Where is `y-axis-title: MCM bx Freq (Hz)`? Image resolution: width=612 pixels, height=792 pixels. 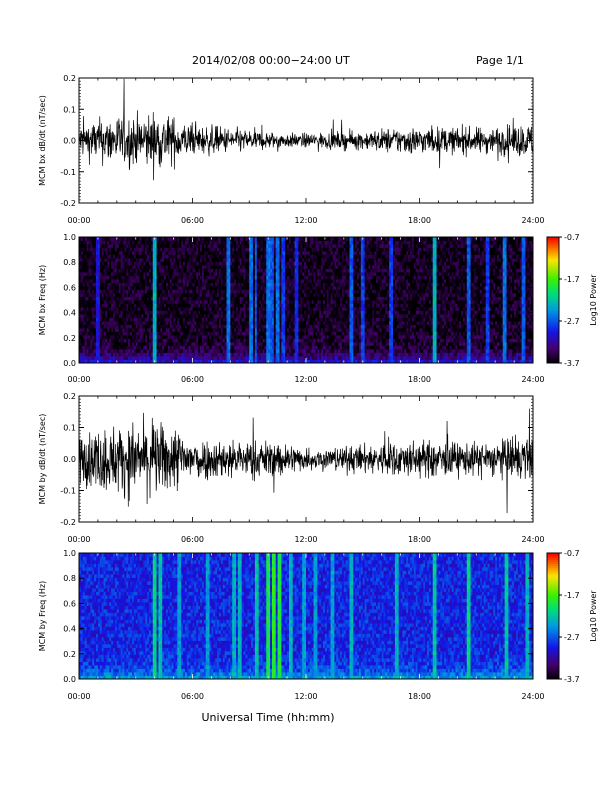 y-axis-title: MCM bx Freq (Hz) is located at coordinates (42, 300).